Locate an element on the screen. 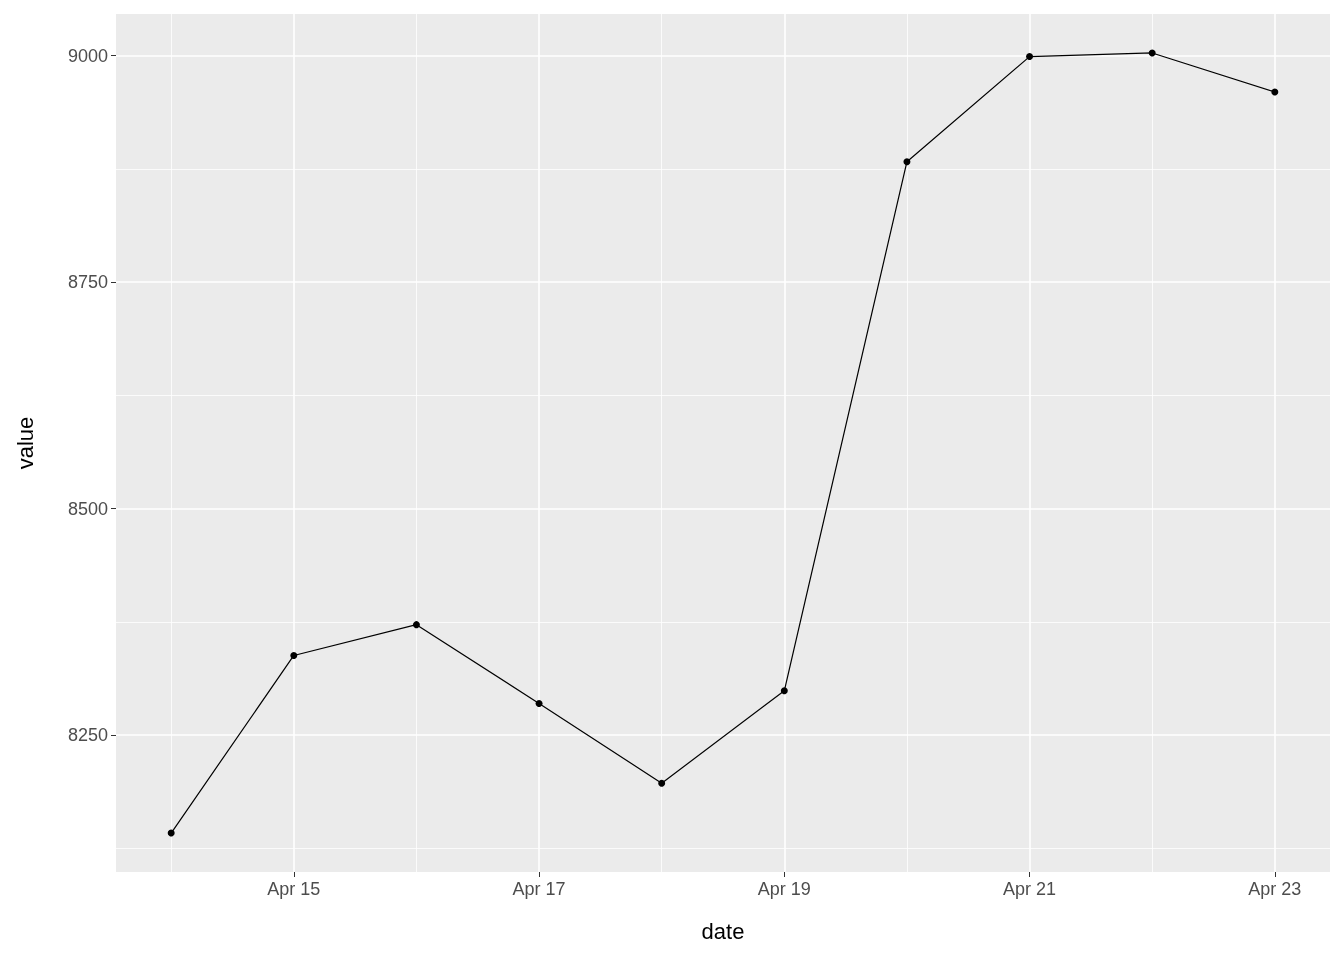 The image size is (1344, 960). x-axis-title: date is located at coordinates (723, 931).